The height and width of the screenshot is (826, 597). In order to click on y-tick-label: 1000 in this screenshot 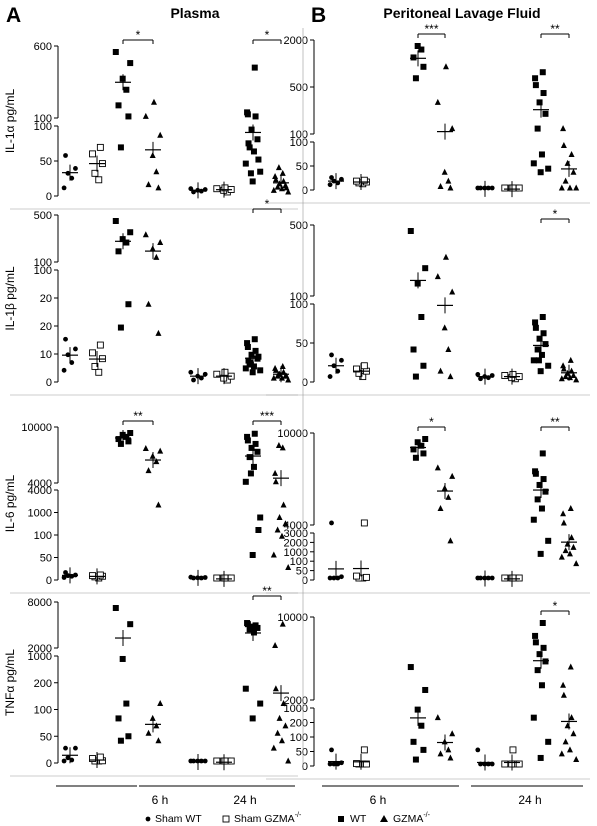, I will do `click(296, 709)`.